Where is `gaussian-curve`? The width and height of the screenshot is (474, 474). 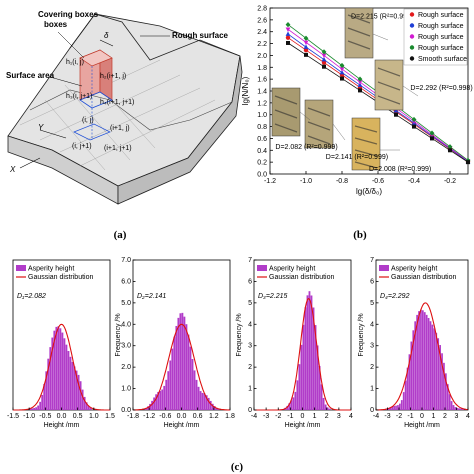
gaussian-curve is located at coordinates (181, 367).